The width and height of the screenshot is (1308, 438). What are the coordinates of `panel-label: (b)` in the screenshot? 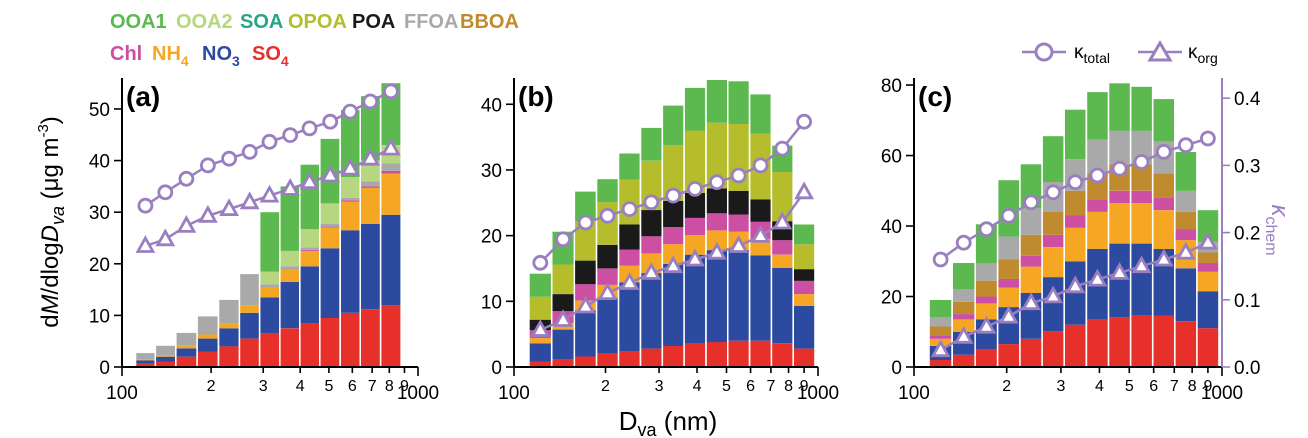 It's located at (536, 96).